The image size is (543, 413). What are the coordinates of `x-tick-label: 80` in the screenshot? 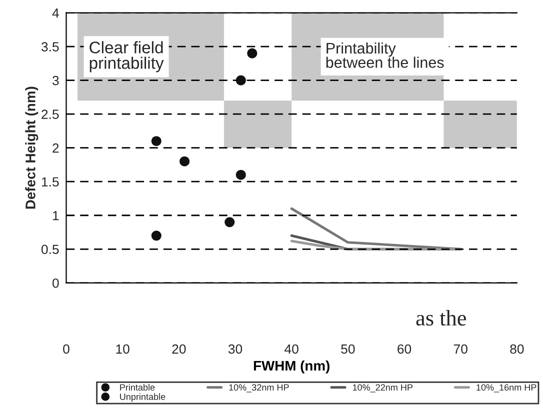 It's located at (517, 349).